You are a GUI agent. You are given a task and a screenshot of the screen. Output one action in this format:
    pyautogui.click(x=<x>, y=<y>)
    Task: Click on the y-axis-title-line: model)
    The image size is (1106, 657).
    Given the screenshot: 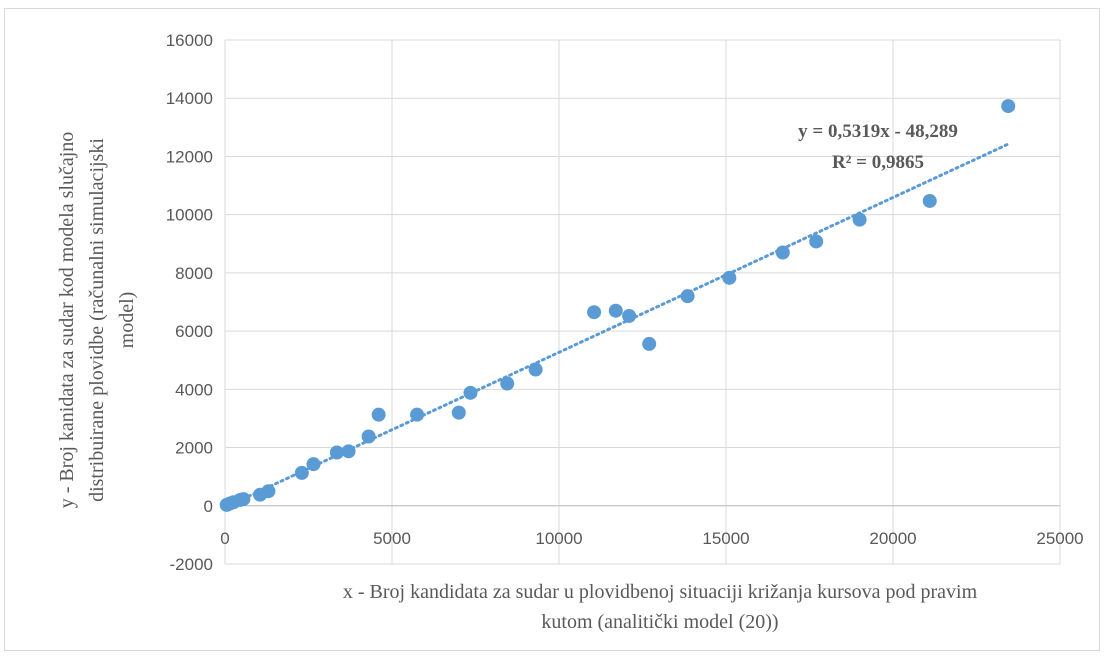 What is the action you would take?
    pyautogui.click(x=127, y=320)
    